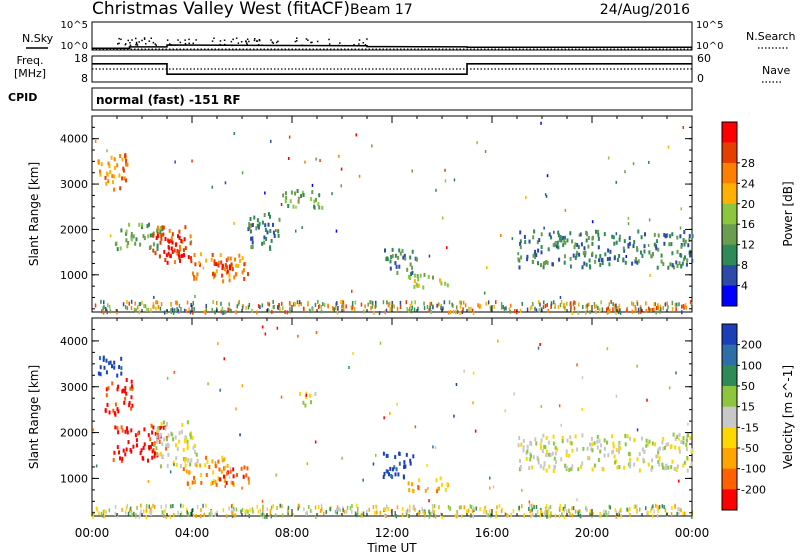 This screenshot has height=554, width=800. I want to click on time-tick-label: 20:00, so click(592, 533).